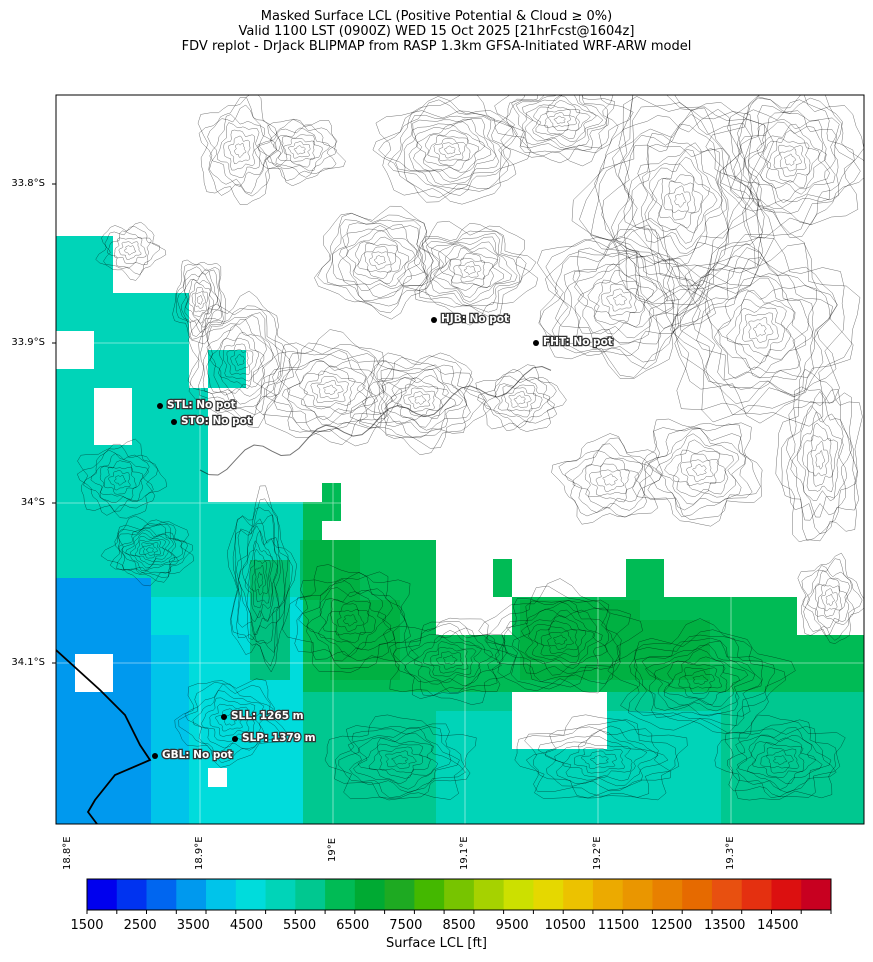  What do you see at coordinates (434, 320) in the screenshot?
I see `station-marker-hjb` at bounding box center [434, 320].